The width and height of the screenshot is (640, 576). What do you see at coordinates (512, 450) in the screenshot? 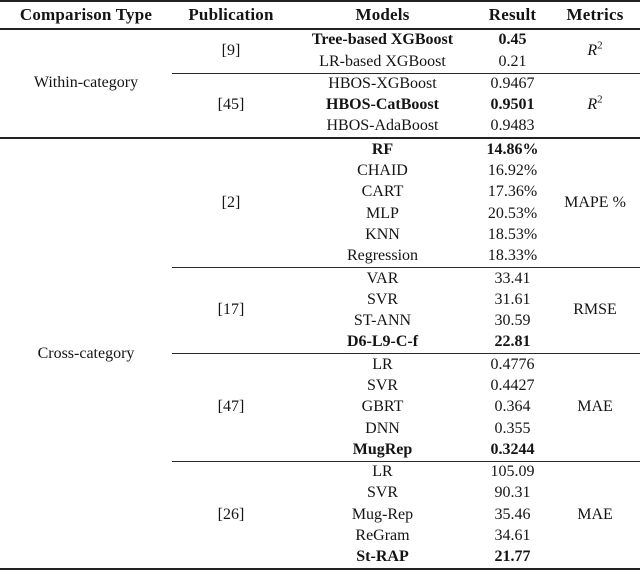
I see `result-cell: 0.3244` at bounding box center [512, 450].